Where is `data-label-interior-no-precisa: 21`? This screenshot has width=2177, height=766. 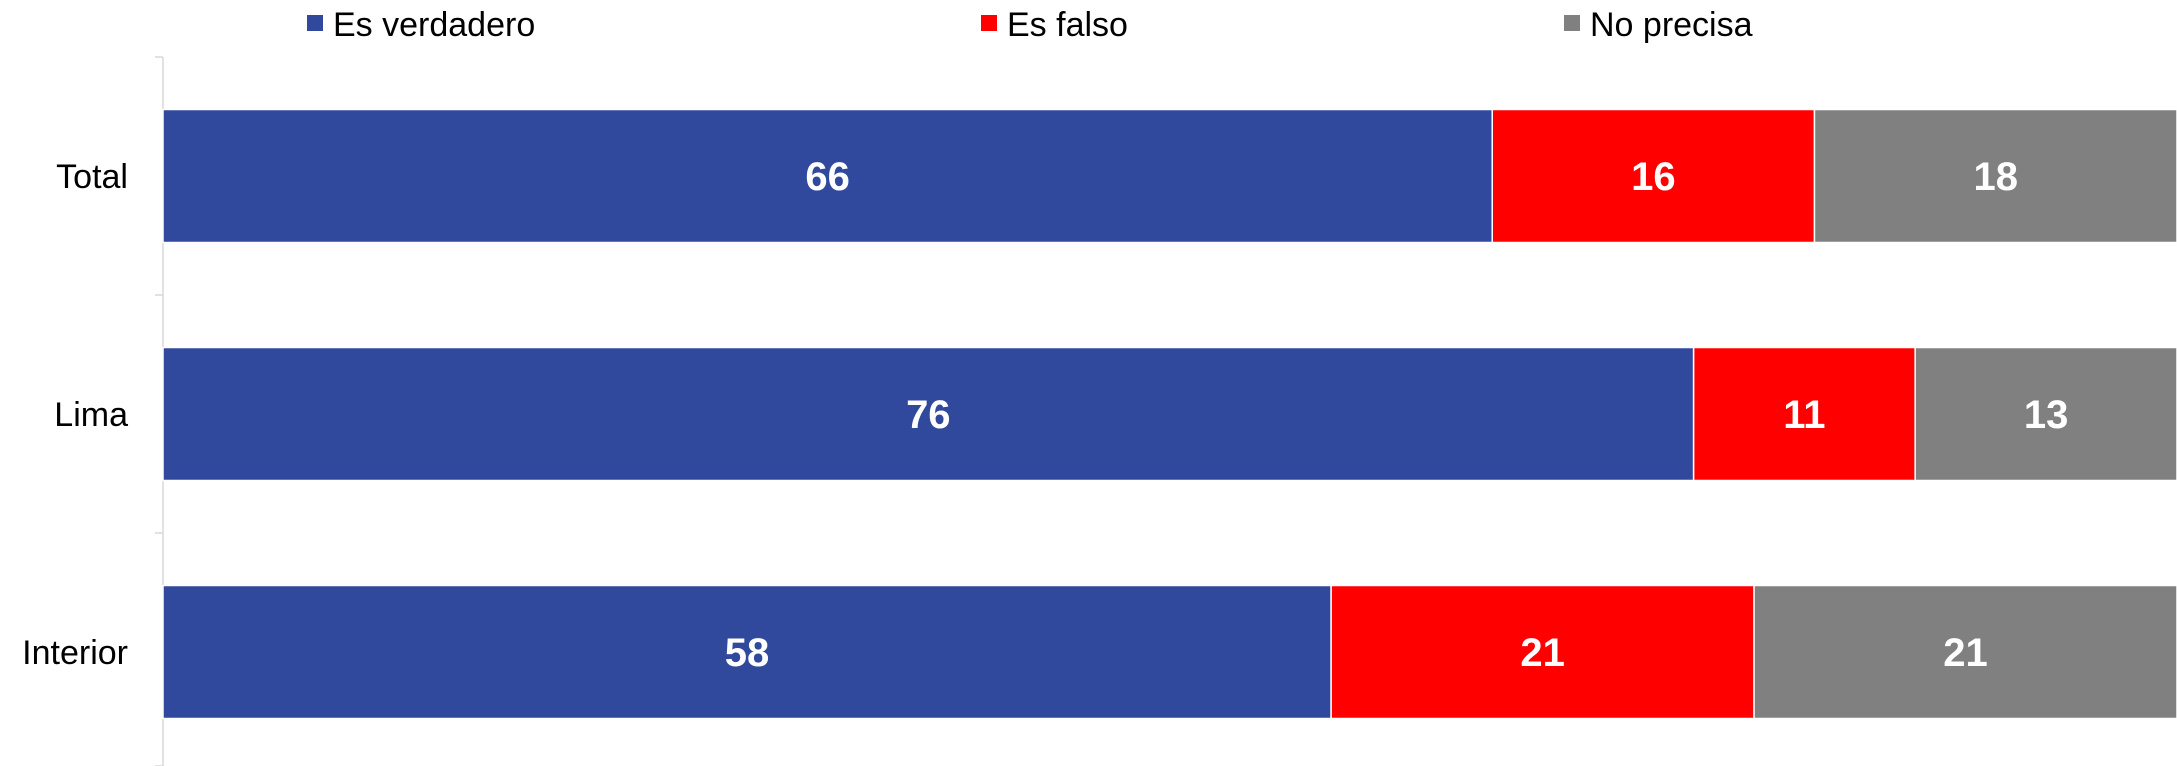 data-label-interior-no-precisa: 21 is located at coordinates (1965, 653).